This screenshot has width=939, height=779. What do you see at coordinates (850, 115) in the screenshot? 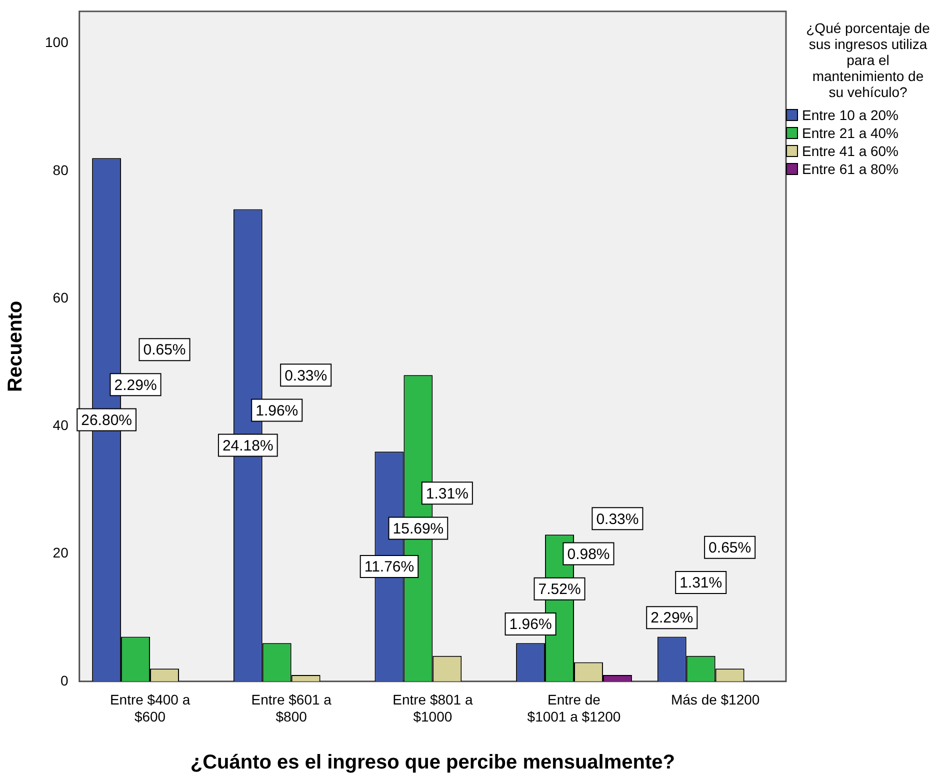
I see `legend-label: Entre 10 a 20%` at bounding box center [850, 115].